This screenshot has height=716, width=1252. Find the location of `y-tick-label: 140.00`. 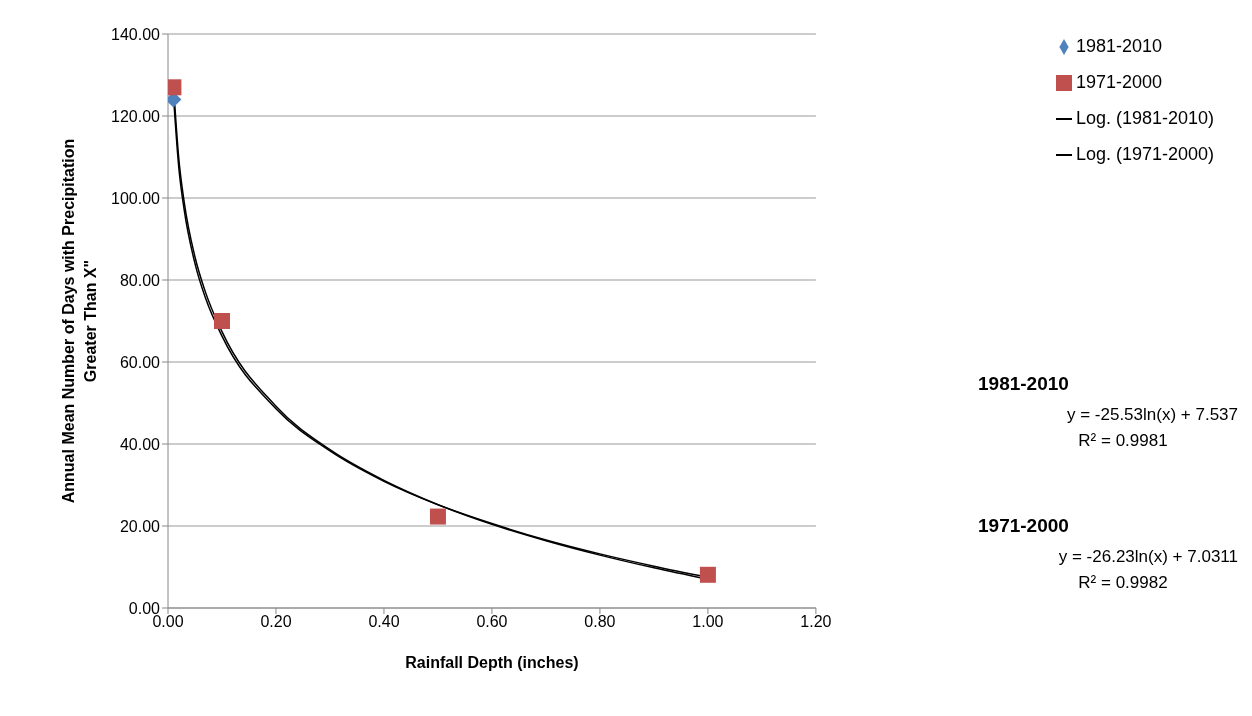

y-tick-label: 140.00 is located at coordinates (136, 34).